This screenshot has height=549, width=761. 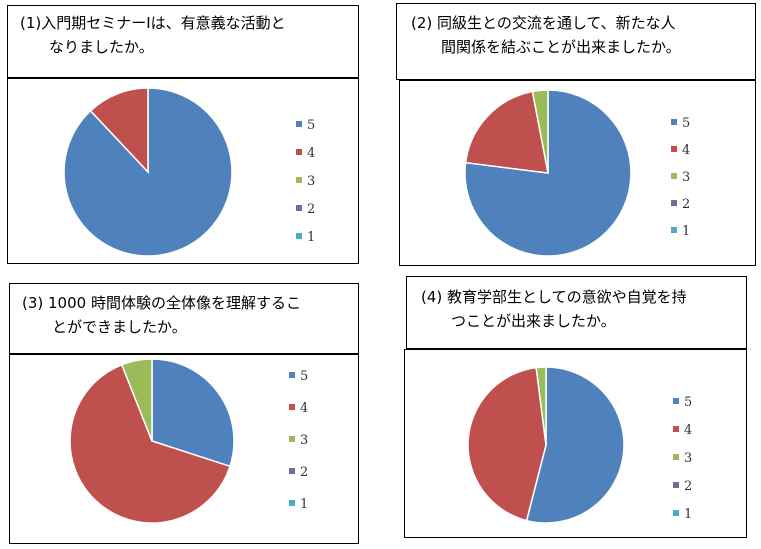 I want to click on pie-chart-1: 5 4 3 2 1, so click(x=189, y=172).